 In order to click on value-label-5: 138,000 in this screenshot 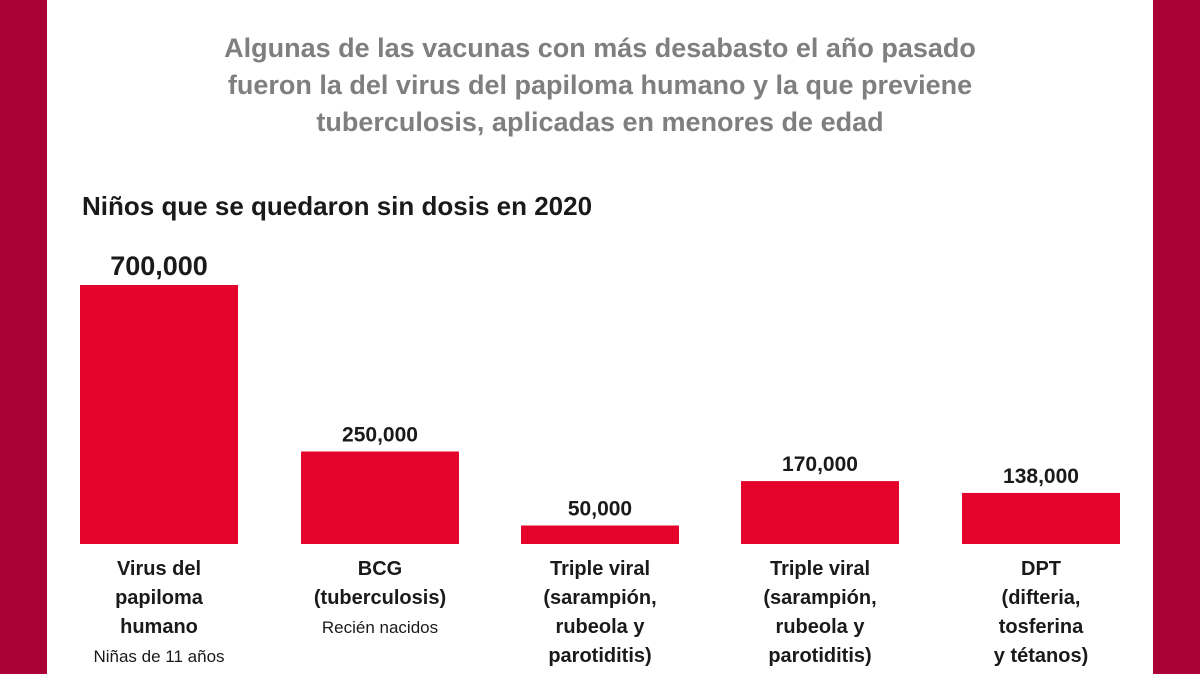, I will do `click(1041, 476)`.